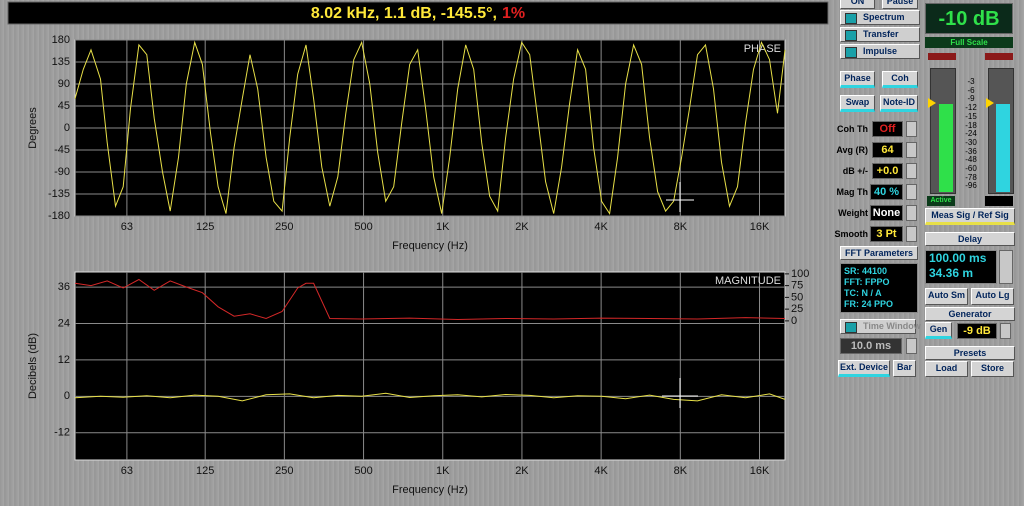 The image size is (1024, 506). I want to click on chart-label: MAGNITUDE, so click(748, 281).